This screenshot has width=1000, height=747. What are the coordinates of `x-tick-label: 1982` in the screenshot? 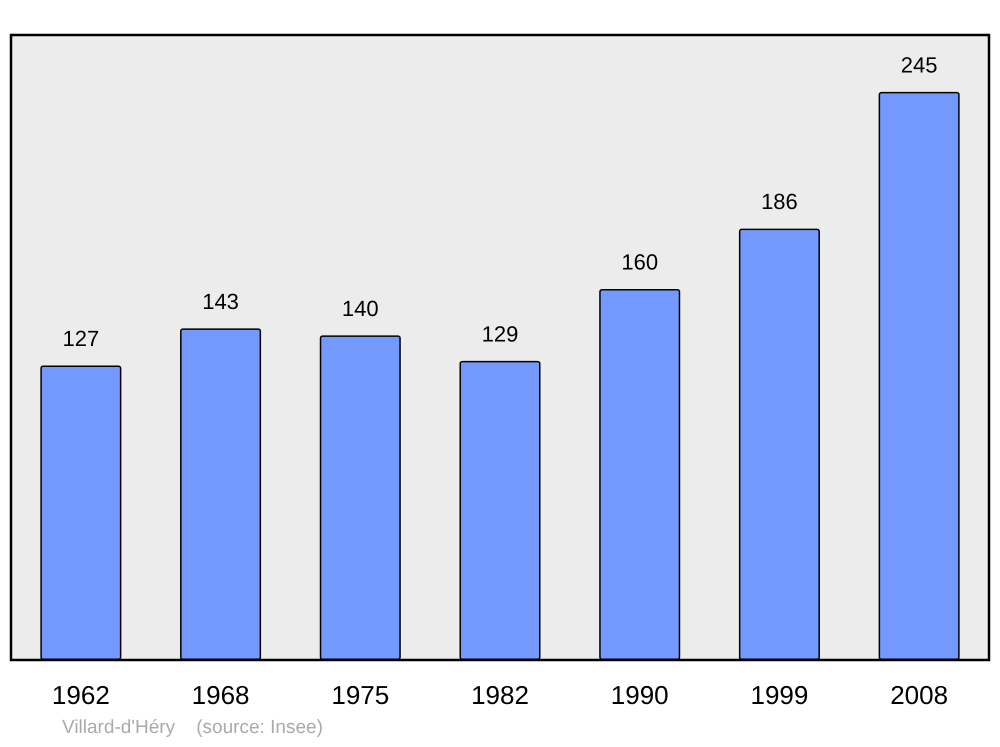 It's located at (500, 695).